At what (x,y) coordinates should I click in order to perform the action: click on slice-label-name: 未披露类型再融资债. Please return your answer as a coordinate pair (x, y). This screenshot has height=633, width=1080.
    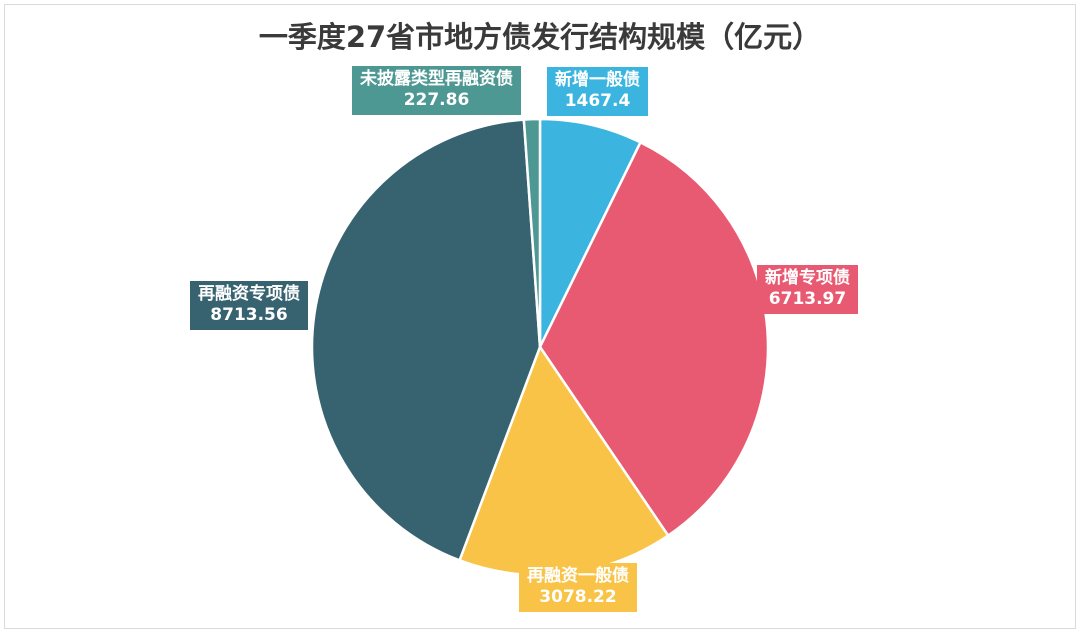
    Looking at the image, I should click on (436, 79).